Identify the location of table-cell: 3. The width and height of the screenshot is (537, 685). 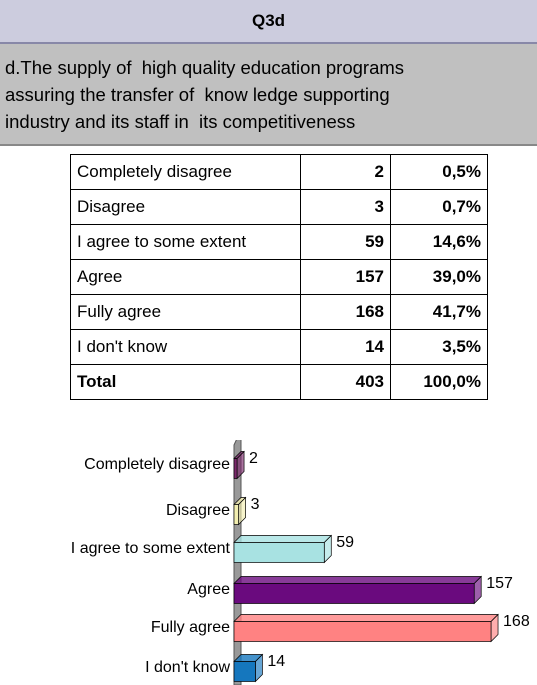
(345, 207).